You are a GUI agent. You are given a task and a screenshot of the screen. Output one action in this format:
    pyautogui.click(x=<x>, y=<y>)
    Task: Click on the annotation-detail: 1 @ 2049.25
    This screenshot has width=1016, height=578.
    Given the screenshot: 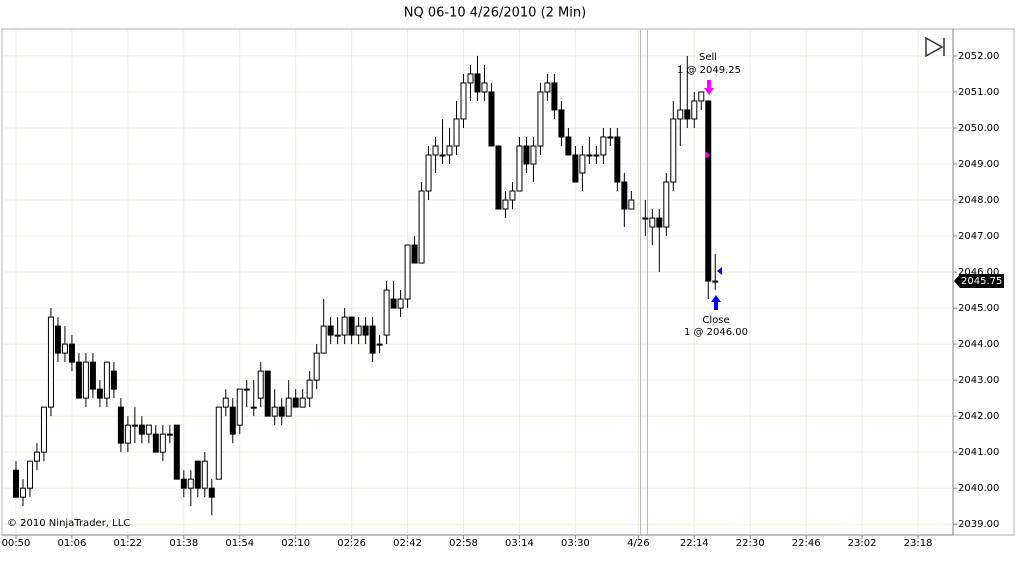 What is the action you would take?
    pyautogui.click(x=709, y=70)
    